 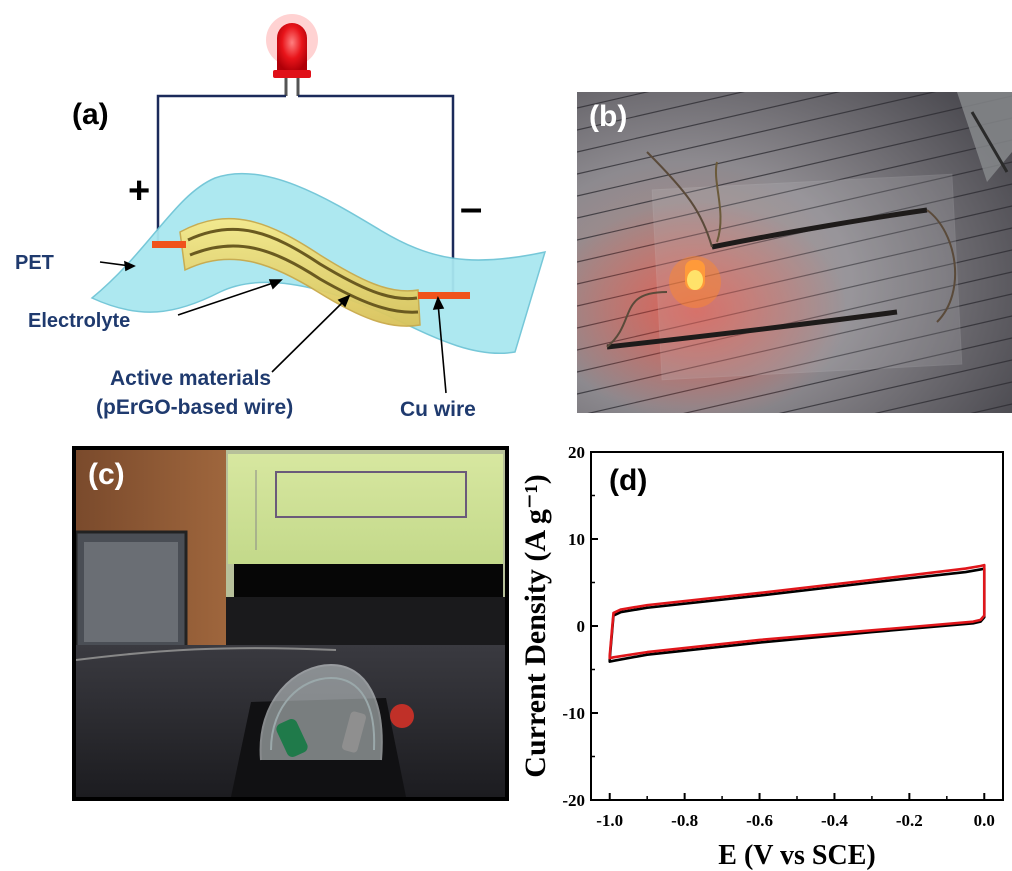 I want to click on x-tick-label: -0.4, so click(x=834, y=820).